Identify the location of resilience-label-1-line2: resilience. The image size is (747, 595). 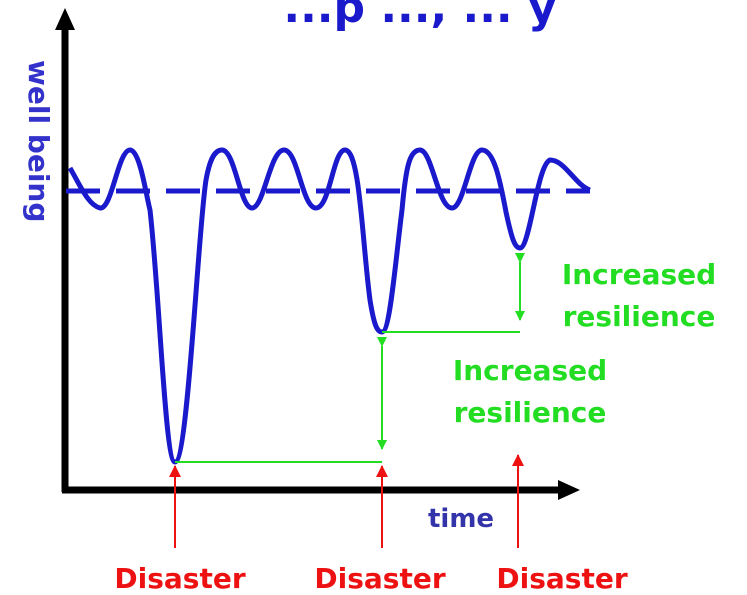
(639, 316).